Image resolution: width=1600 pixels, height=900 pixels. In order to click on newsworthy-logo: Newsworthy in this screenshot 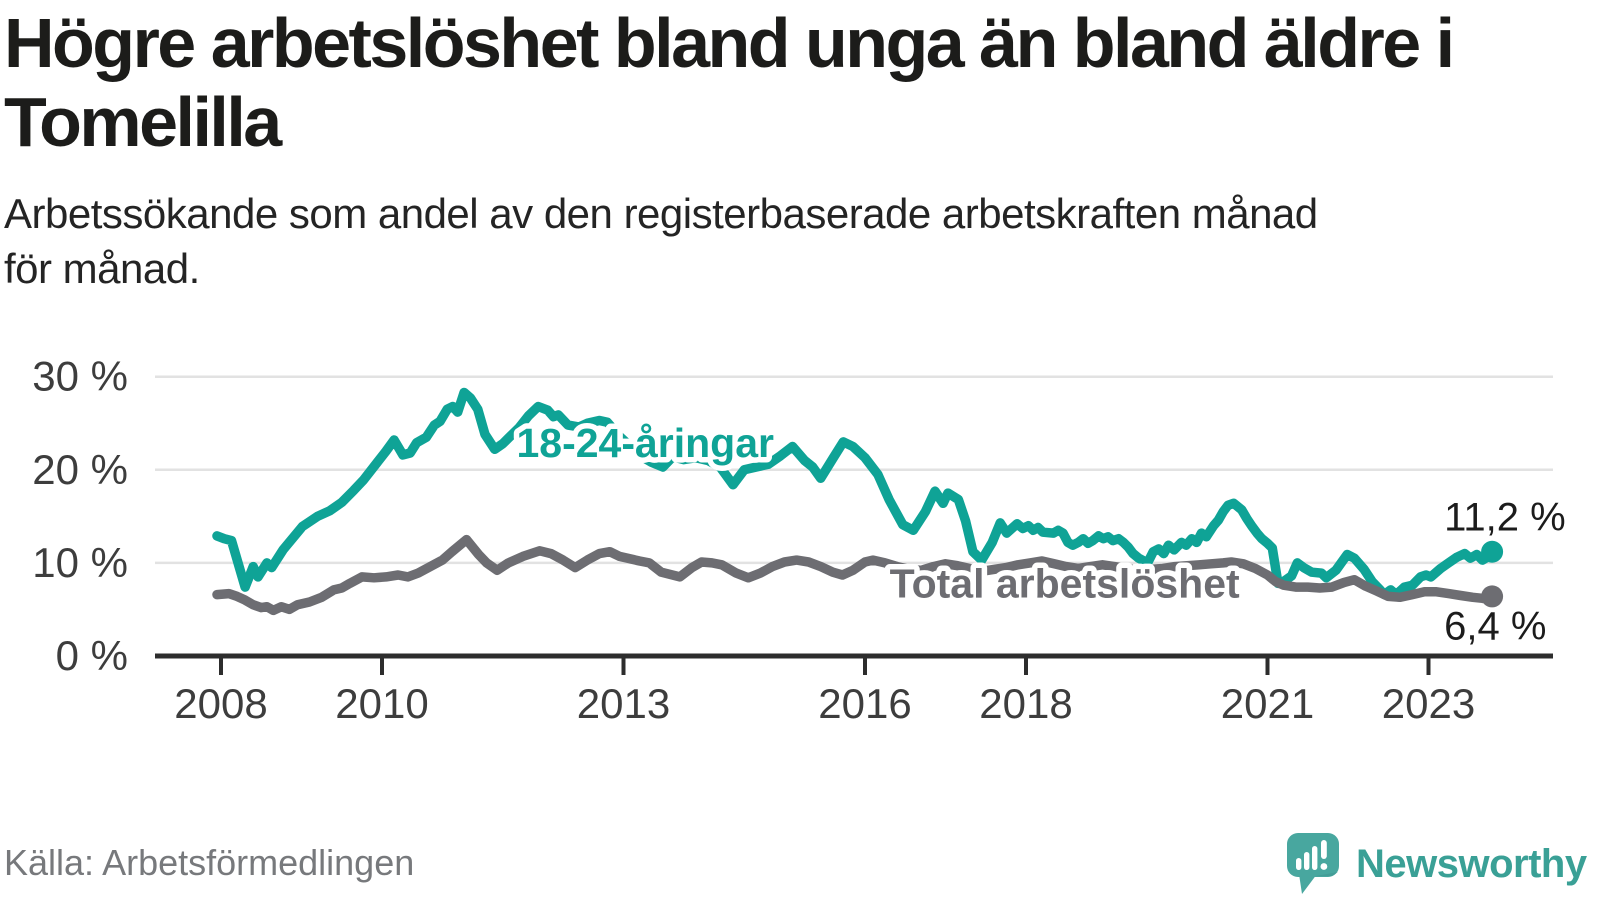, I will do `click(1436, 864)`.